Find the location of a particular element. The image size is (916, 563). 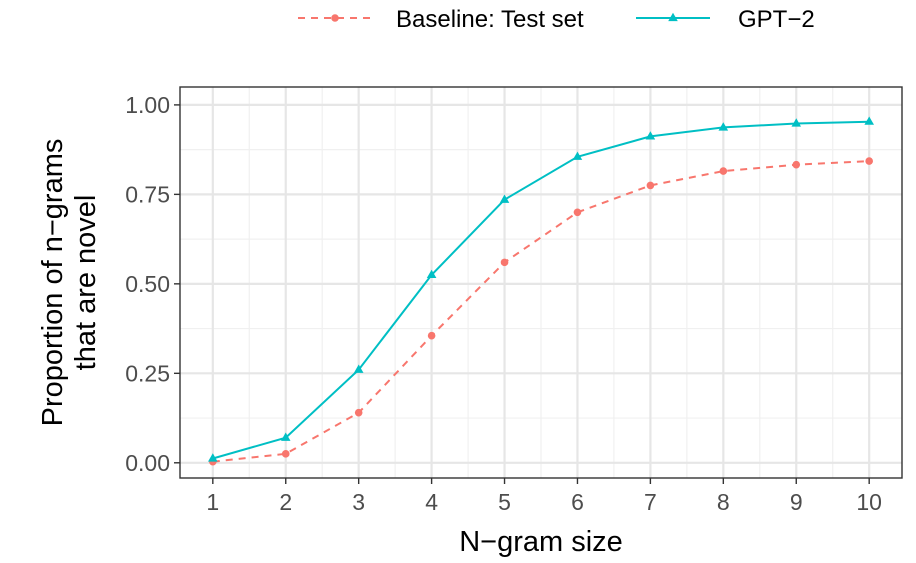

x-tick-label: 8 is located at coordinates (723, 502).